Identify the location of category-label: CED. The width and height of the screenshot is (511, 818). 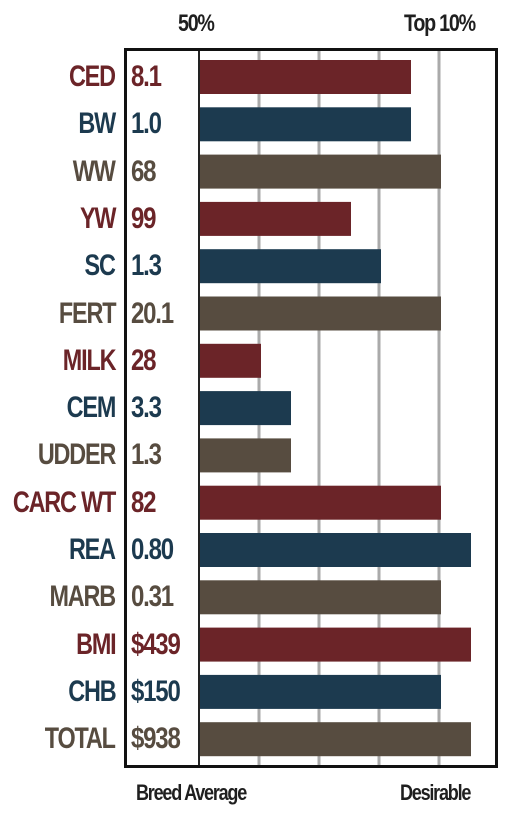
(92, 76).